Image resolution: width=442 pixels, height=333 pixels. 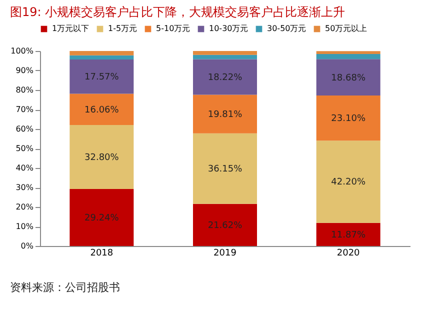 I want to click on legend-label: 5-10万元, so click(x=173, y=28).